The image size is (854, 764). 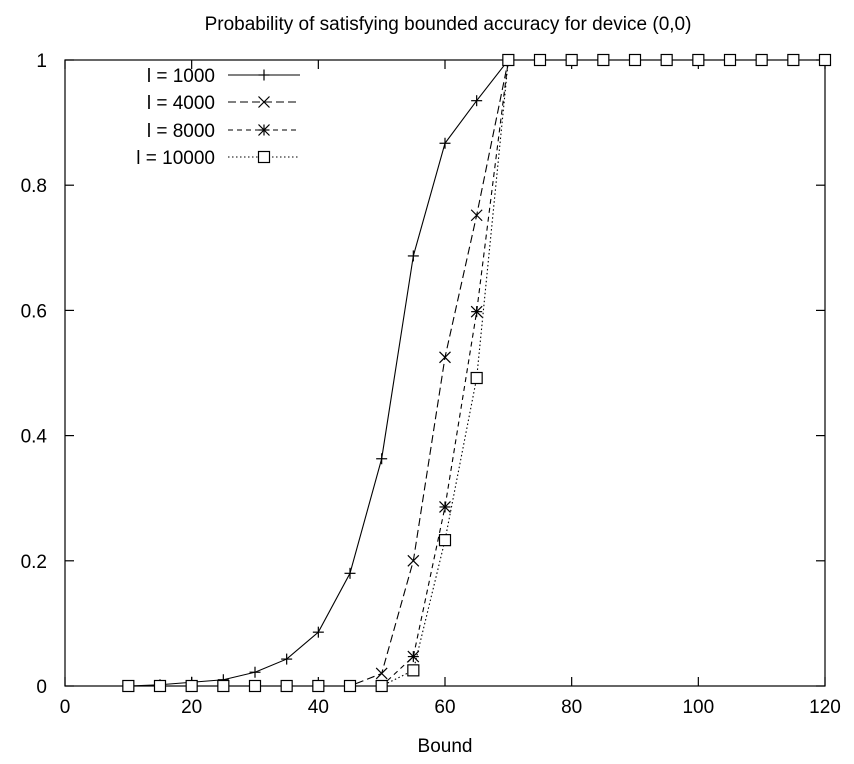 What do you see at coordinates (34, 437) in the screenshot?
I see `y-tick-label: 0.4` at bounding box center [34, 437].